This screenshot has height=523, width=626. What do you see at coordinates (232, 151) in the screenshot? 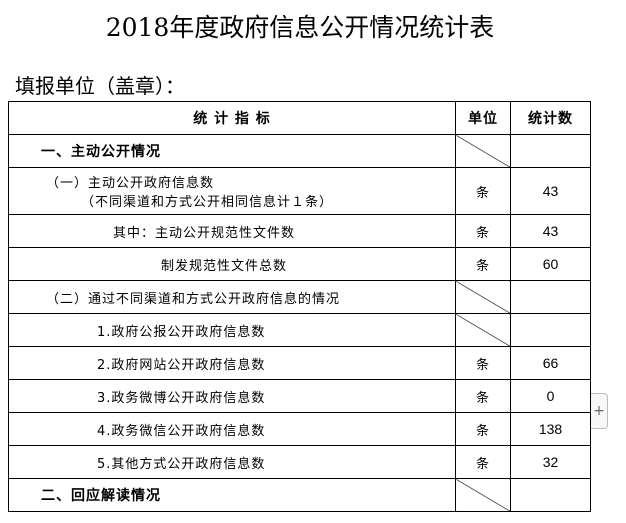
I see `row-label: 一、主动公开情况` at bounding box center [232, 151].